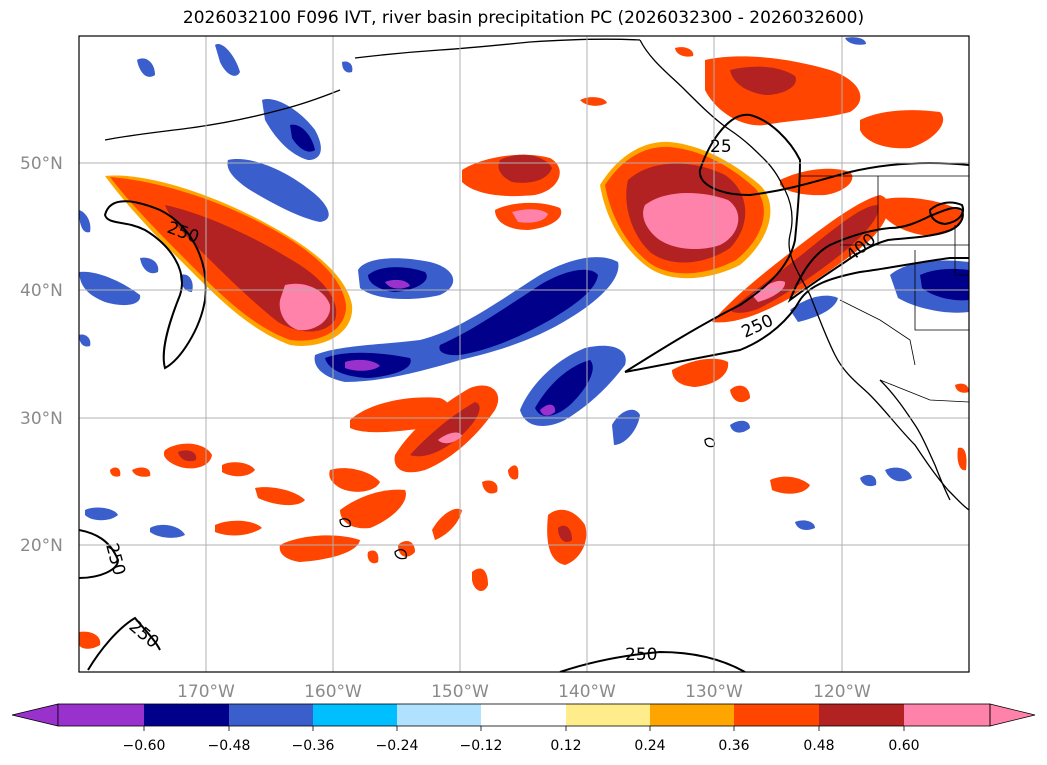 The height and width of the screenshot is (765, 1047). Describe the element at coordinates (167, 531) in the screenshot. I see `negative-anomaly-south-west2` at that location.